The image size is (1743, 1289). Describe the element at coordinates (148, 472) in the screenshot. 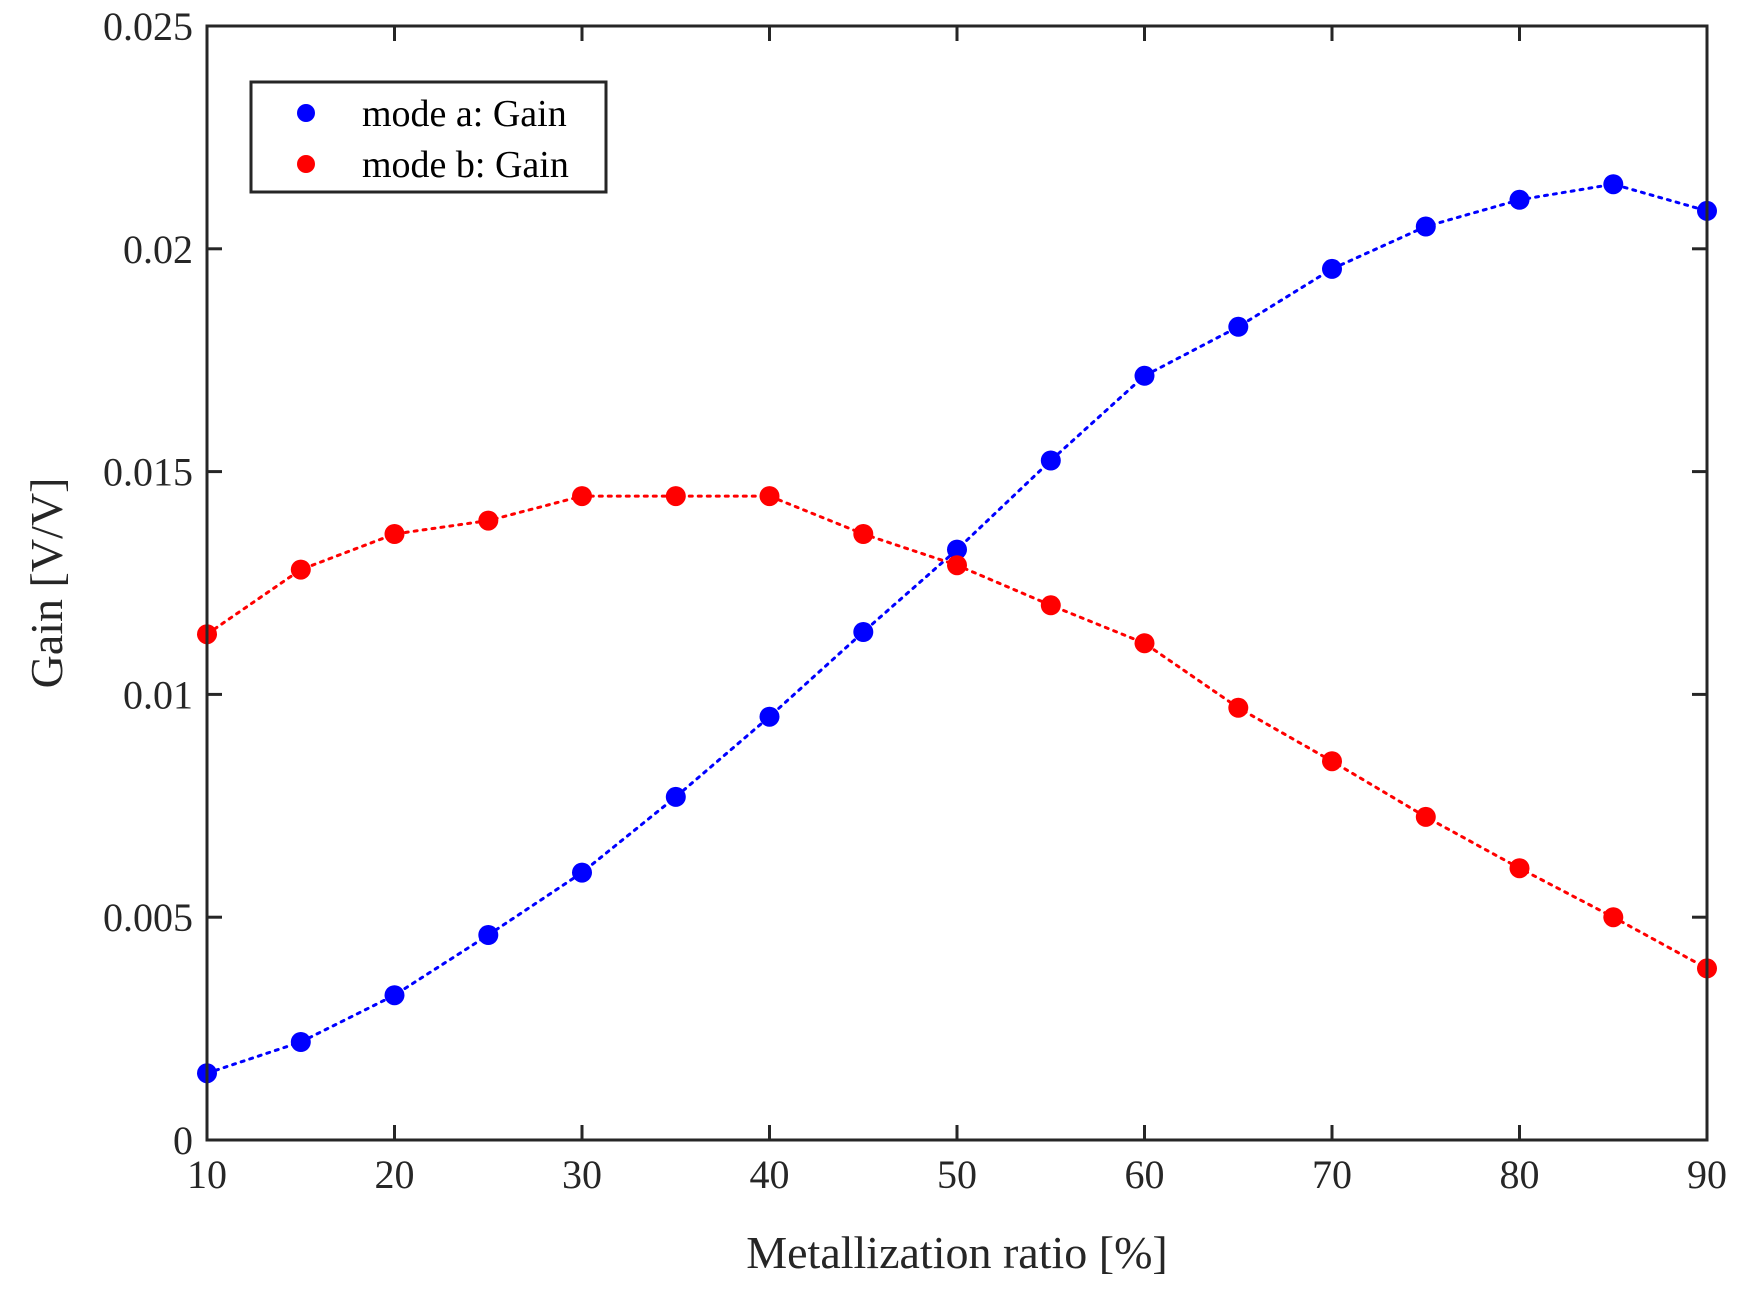

I see `y-tick-label: 0.015` at that location.